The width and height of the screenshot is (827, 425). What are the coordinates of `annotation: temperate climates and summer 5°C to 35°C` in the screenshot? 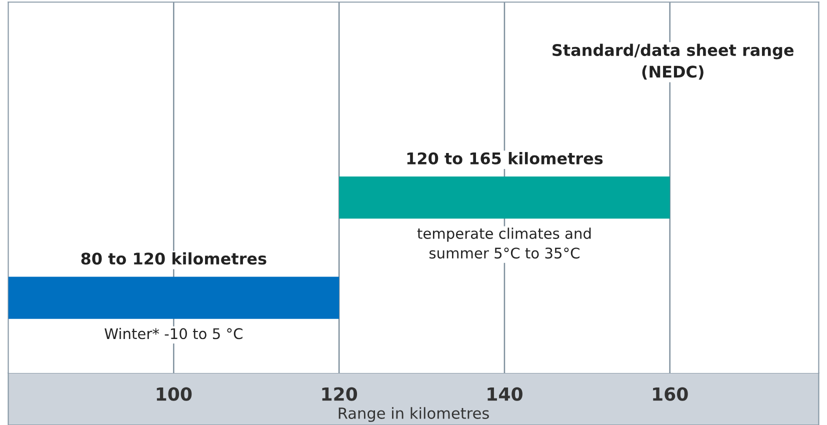 It's located at (504, 243).